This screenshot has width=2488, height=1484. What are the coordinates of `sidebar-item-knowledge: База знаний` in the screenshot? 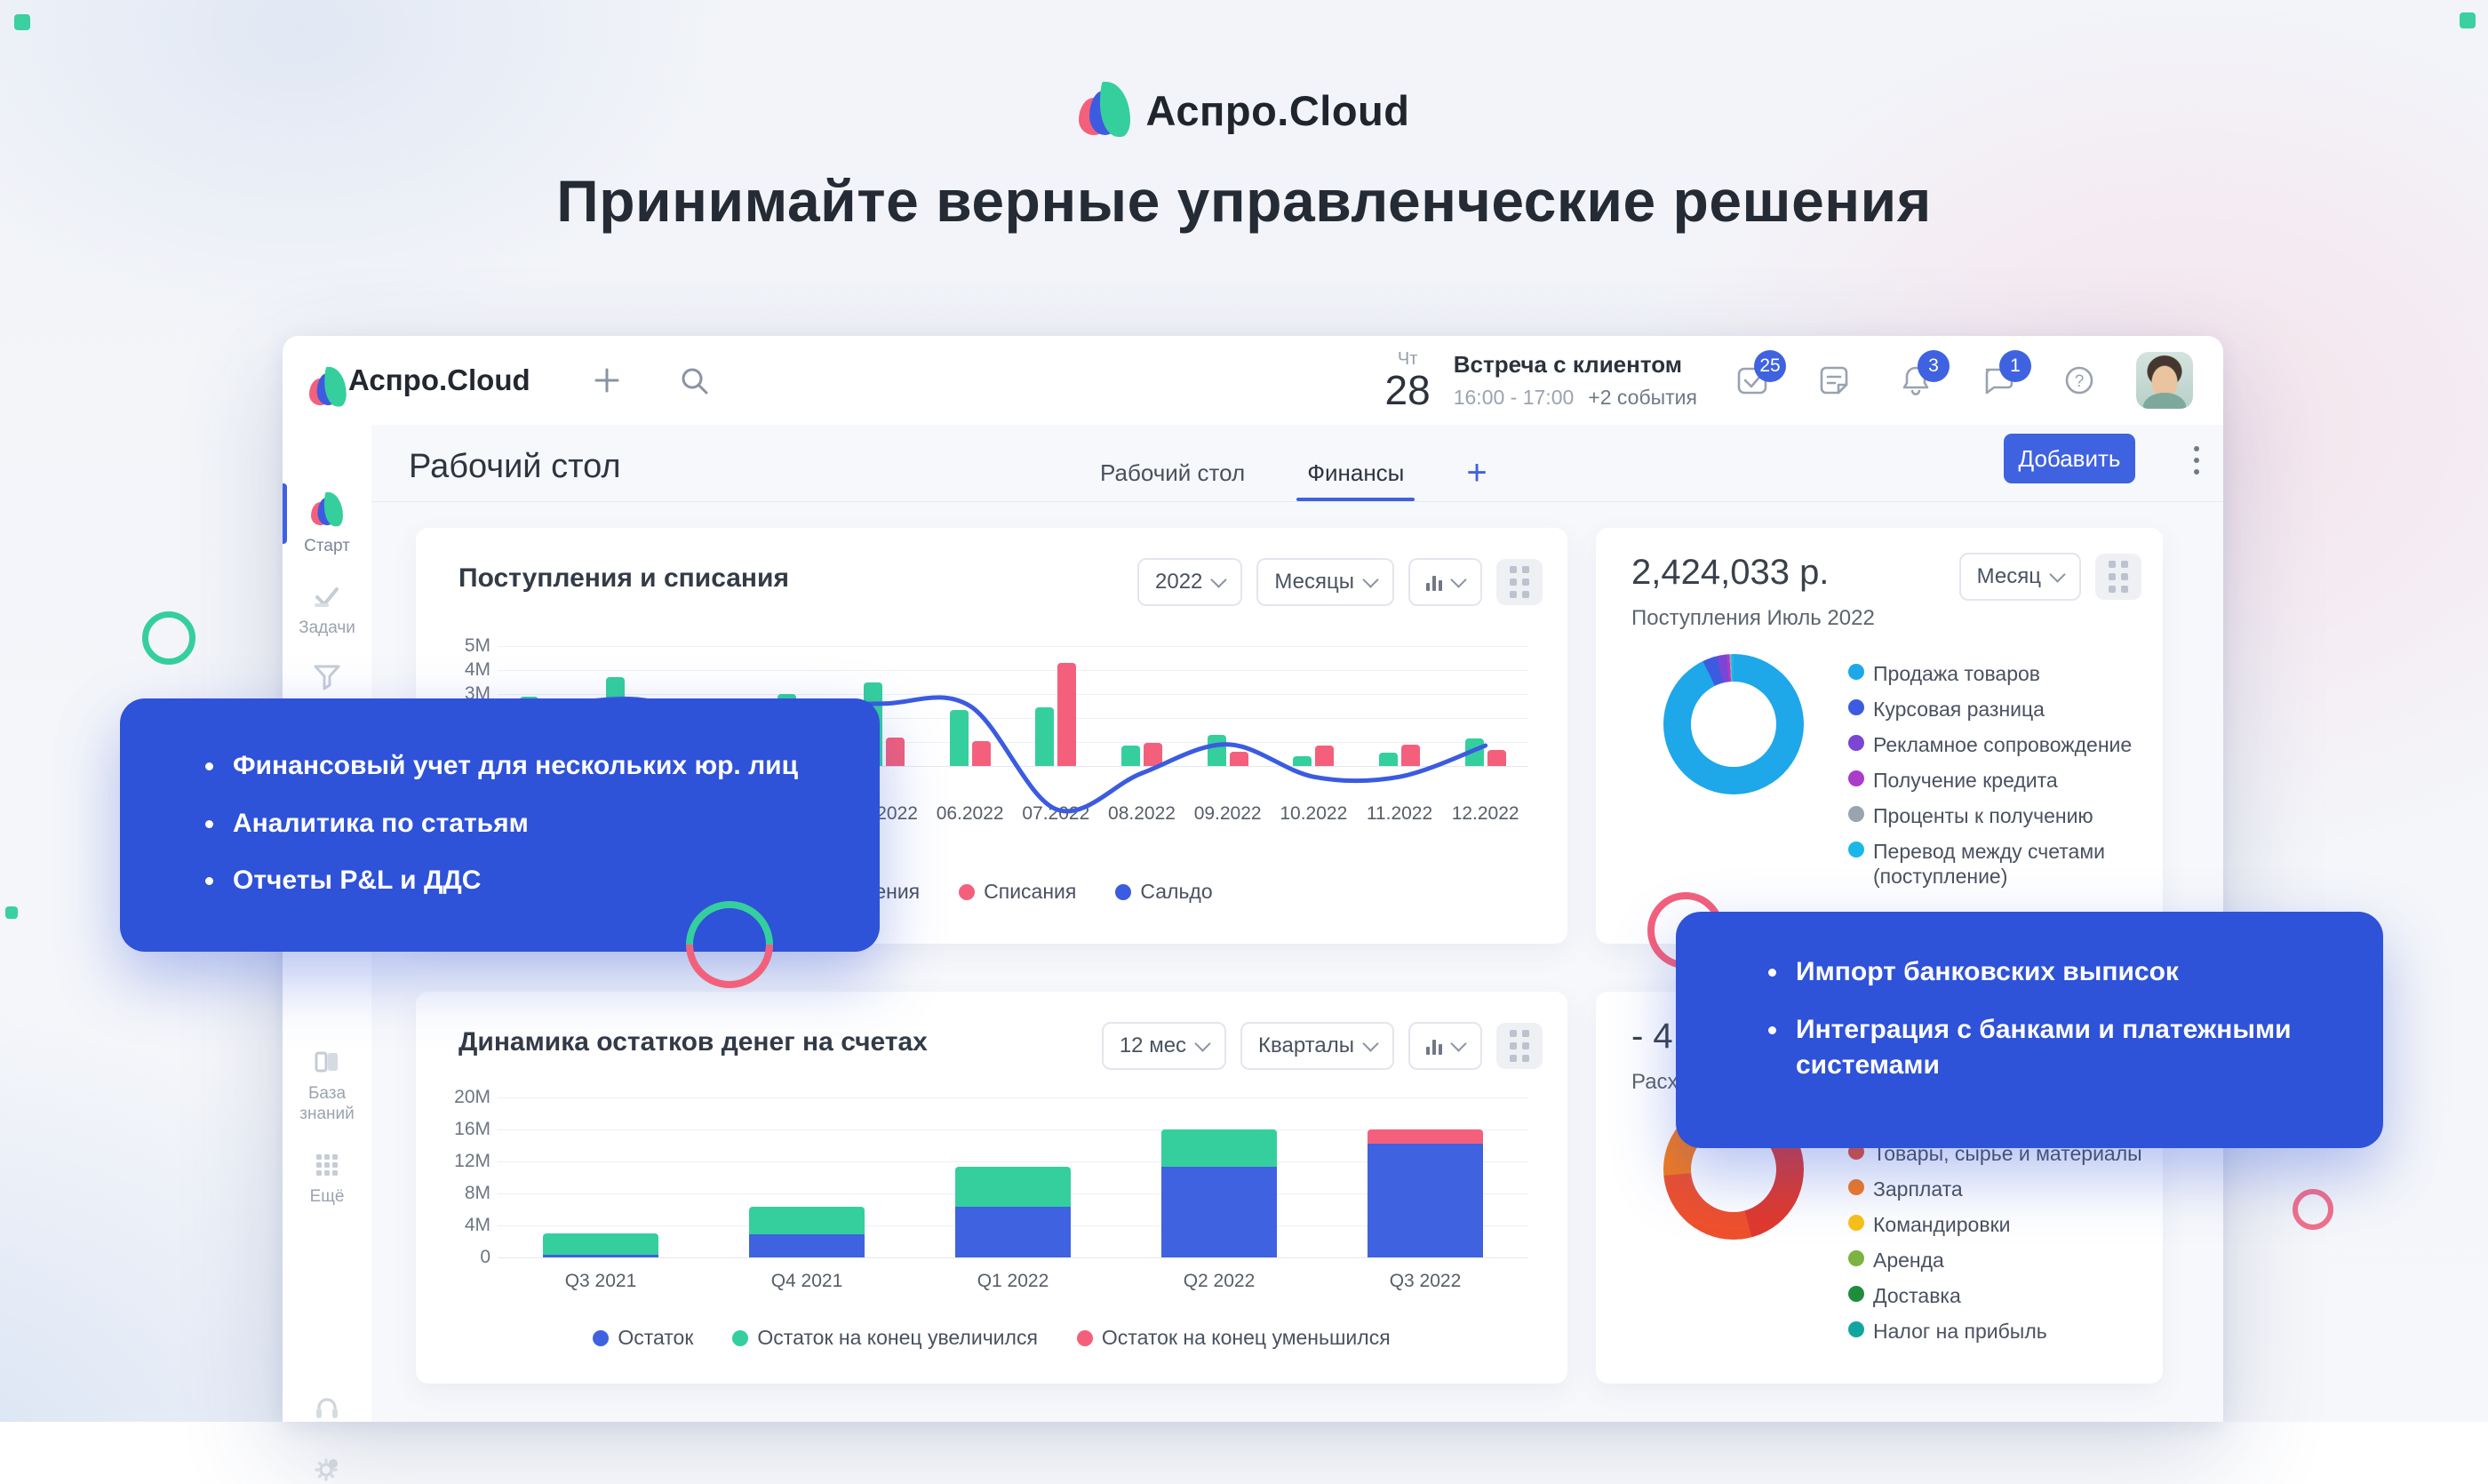 It's located at (327, 1086).